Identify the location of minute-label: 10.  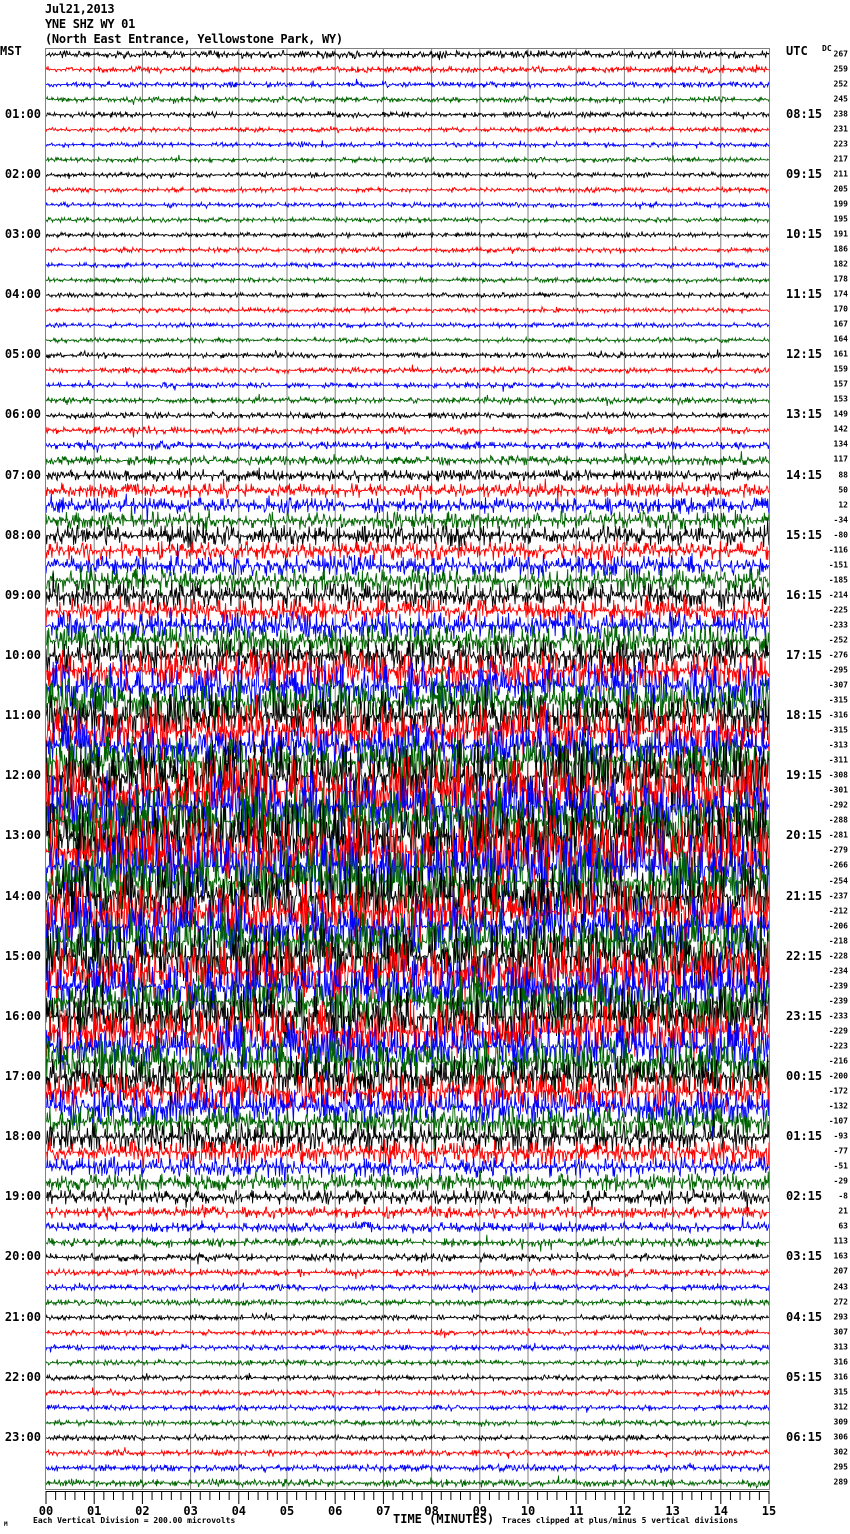
(528, 1511).